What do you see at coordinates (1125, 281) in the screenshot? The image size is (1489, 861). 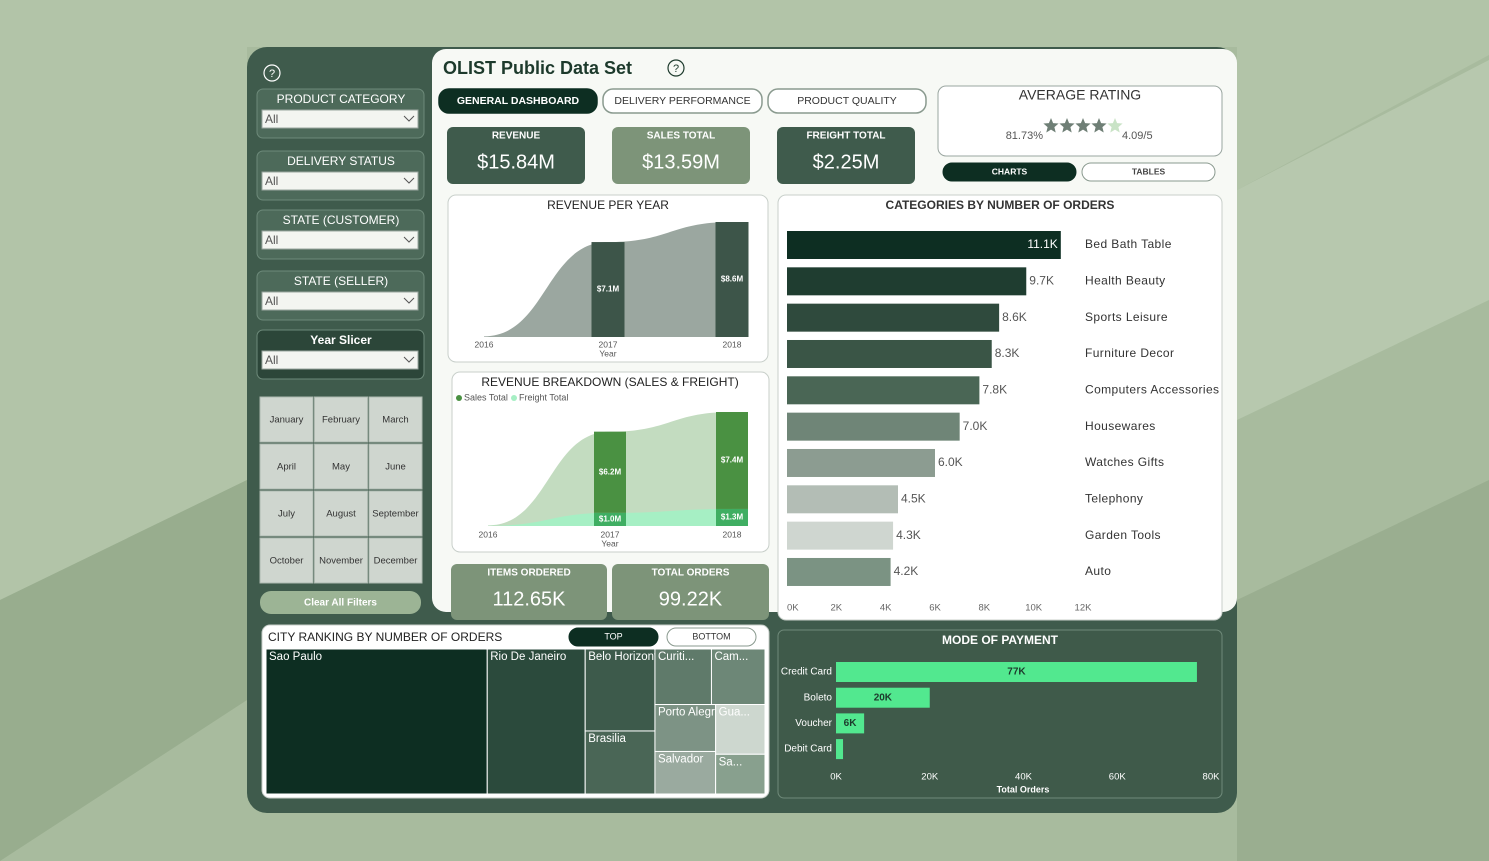 I see `category-label: Health Beauty` at bounding box center [1125, 281].